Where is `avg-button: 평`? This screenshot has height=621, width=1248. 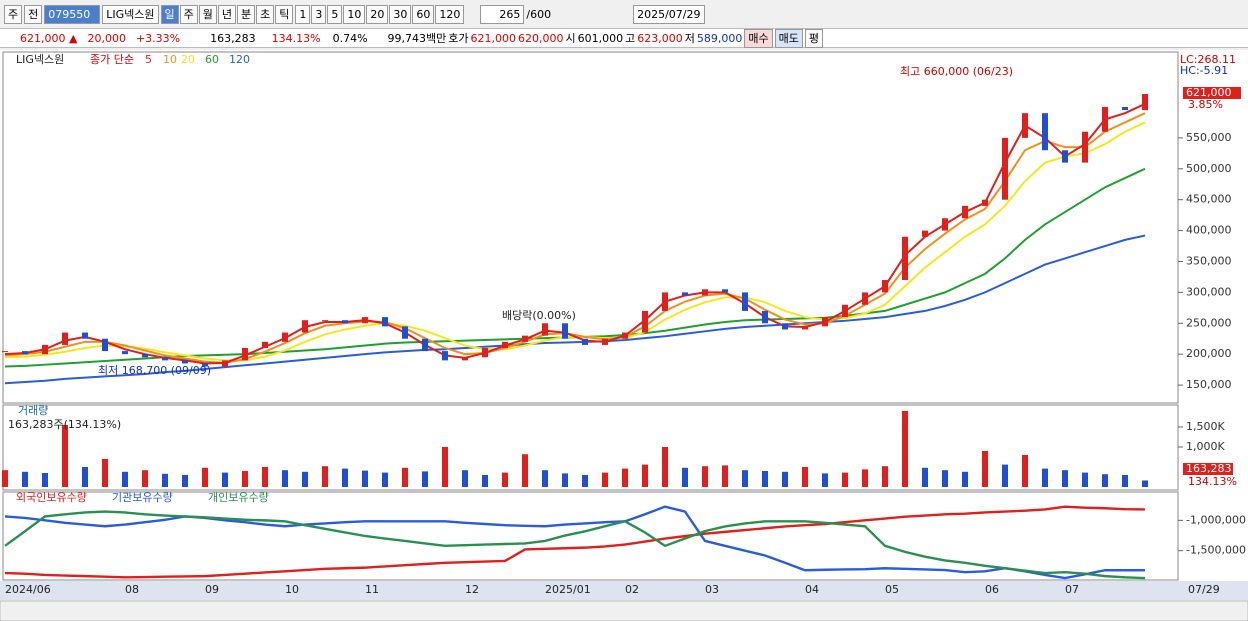 avg-button: 평 is located at coordinates (814, 38).